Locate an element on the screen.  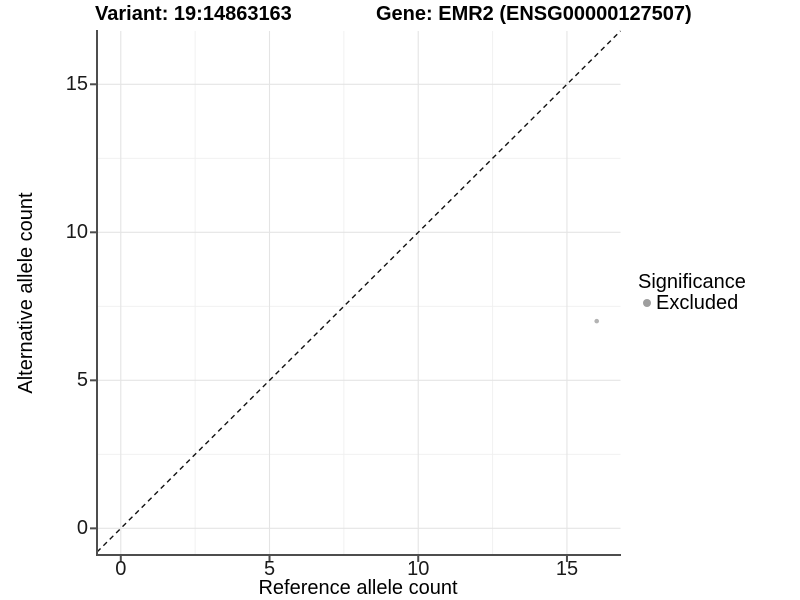
y-tick-label: 5 is located at coordinates (82, 380).